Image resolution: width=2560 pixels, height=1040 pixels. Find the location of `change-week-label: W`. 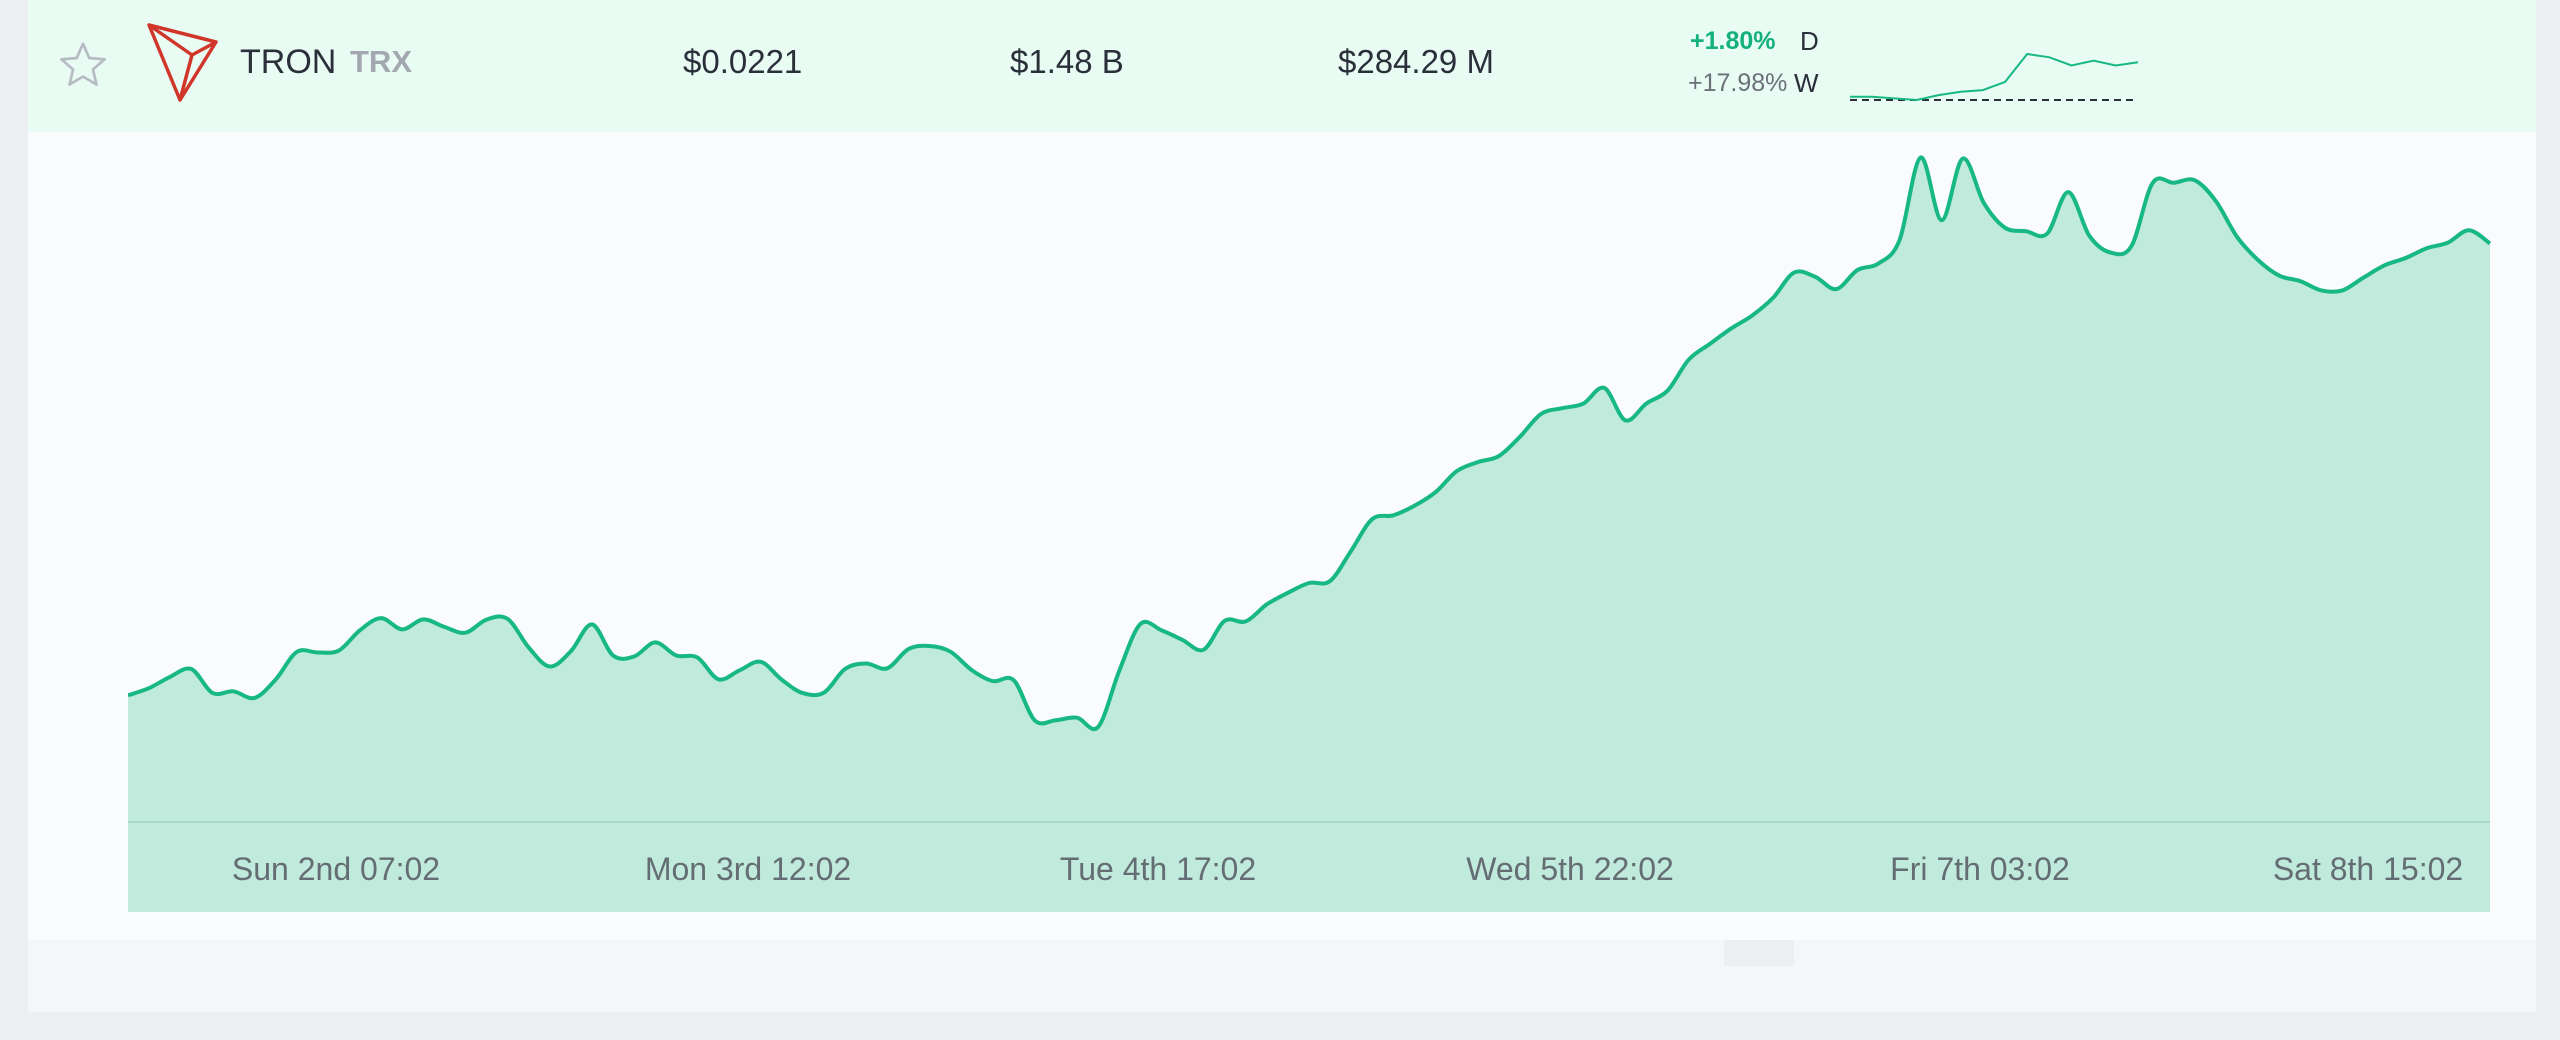

change-week-label: W is located at coordinates (1806, 83).